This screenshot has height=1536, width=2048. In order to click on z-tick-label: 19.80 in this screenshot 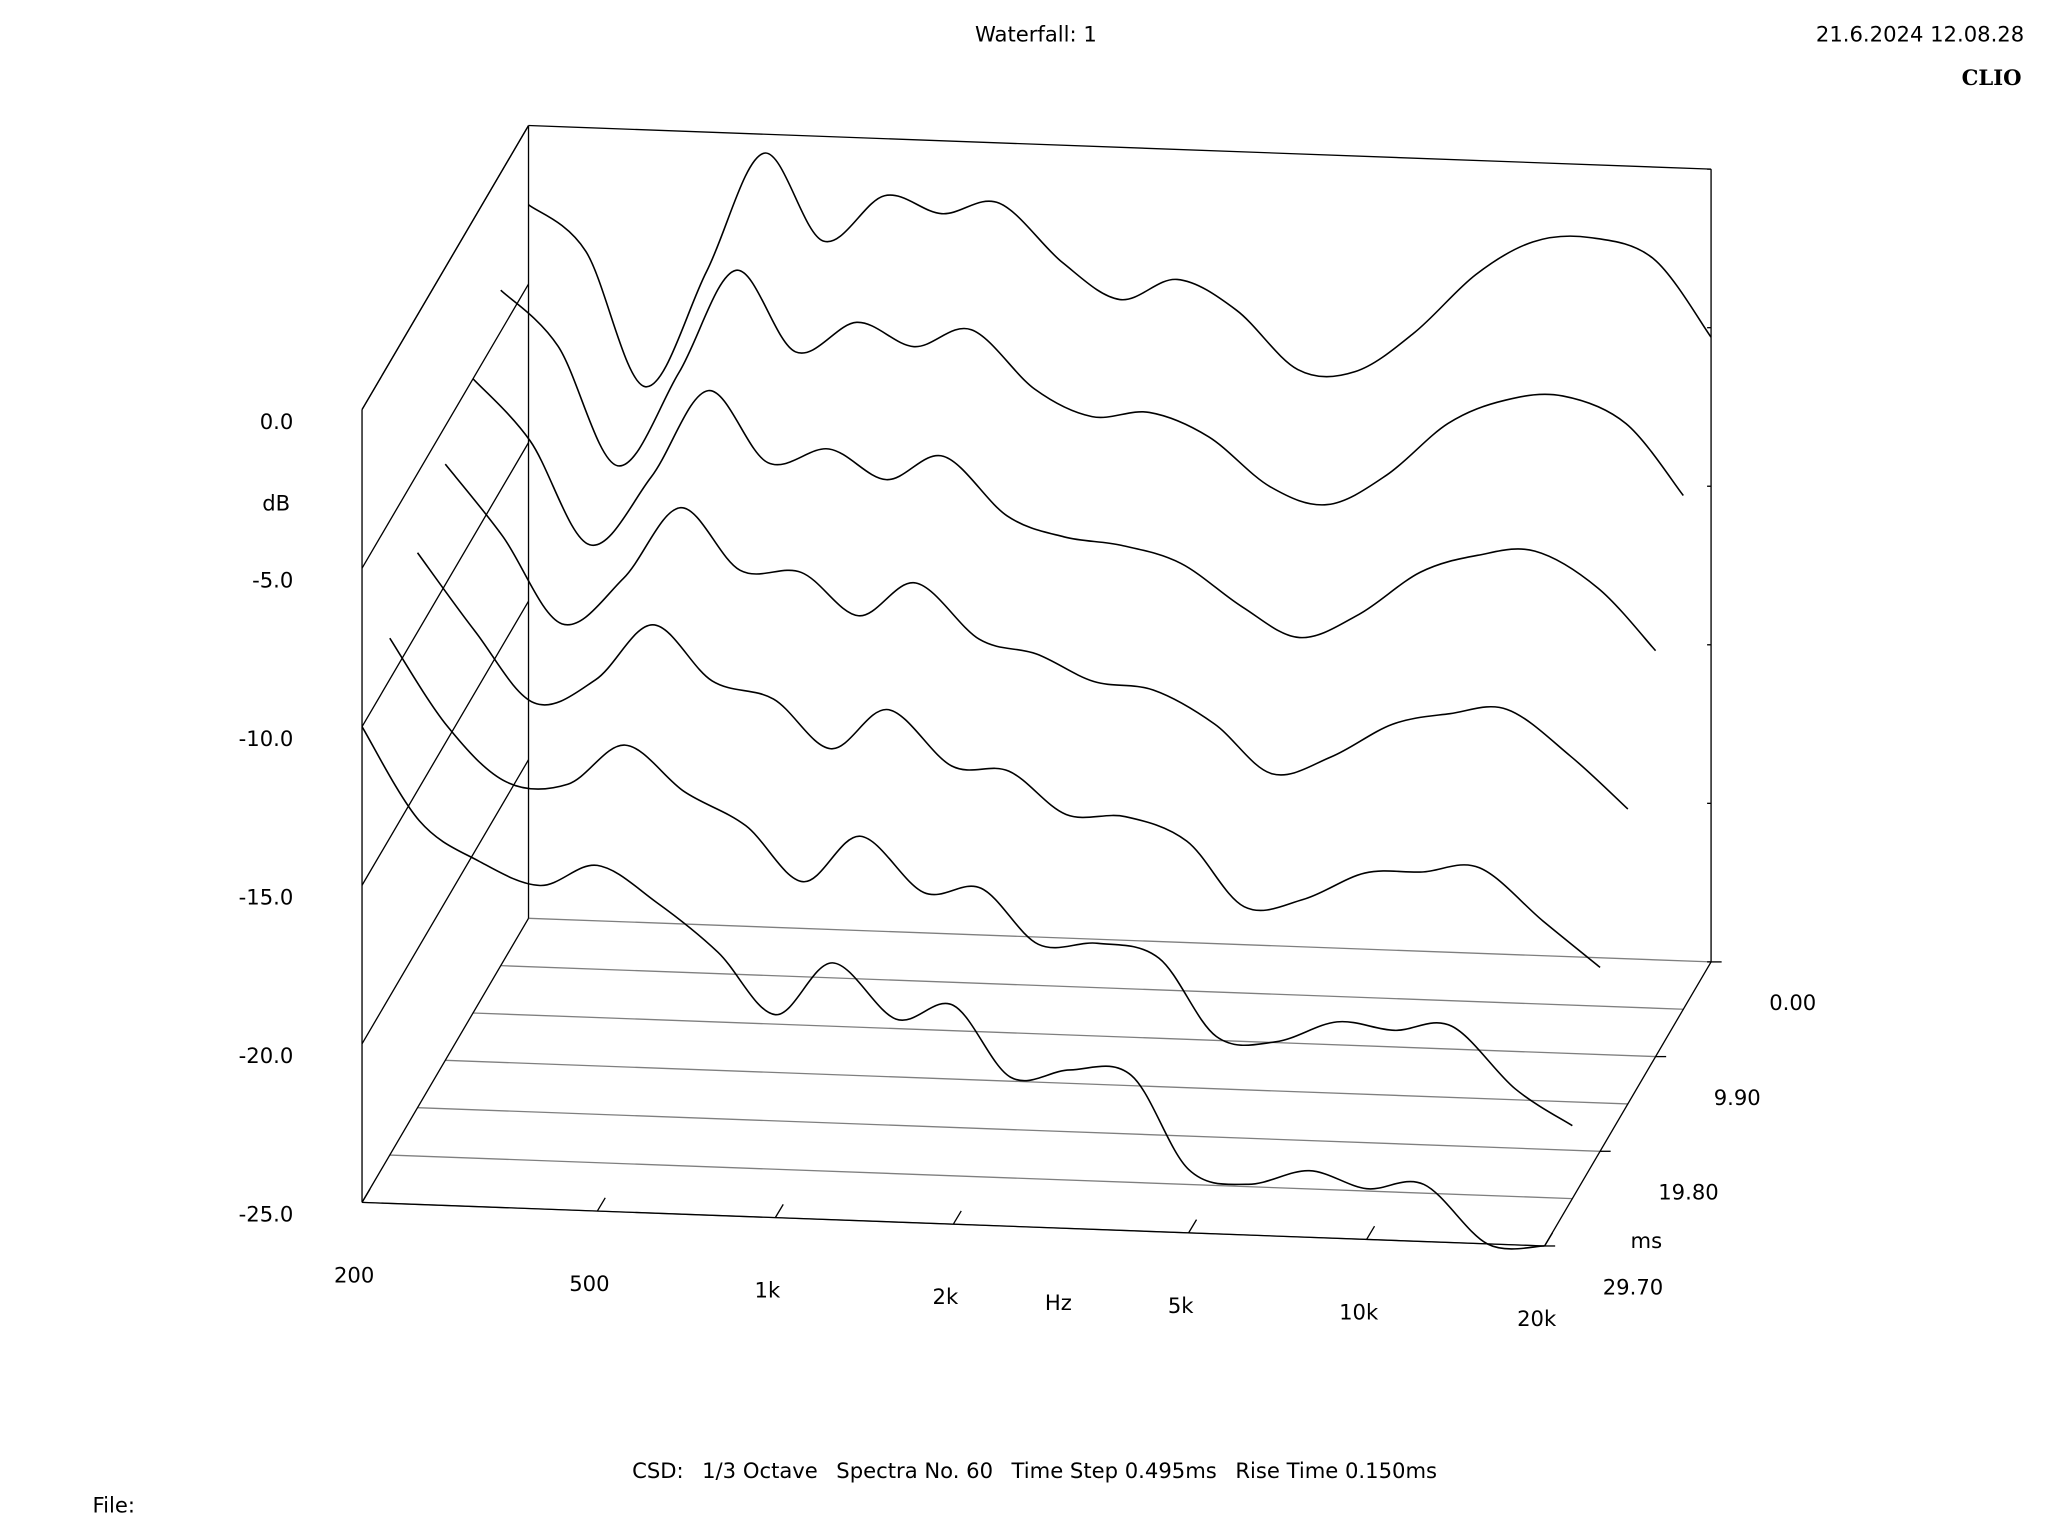, I will do `click(1688, 1192)`.